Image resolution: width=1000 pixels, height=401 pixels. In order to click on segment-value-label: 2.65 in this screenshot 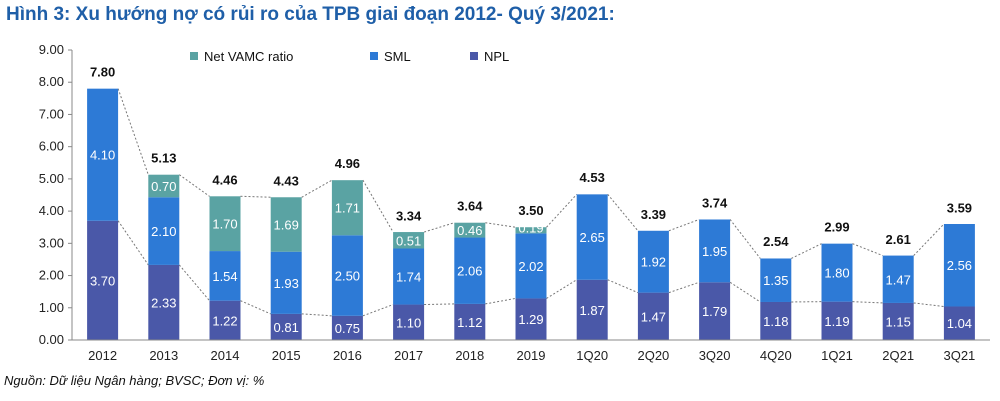, I will do `click(592, 237)`.